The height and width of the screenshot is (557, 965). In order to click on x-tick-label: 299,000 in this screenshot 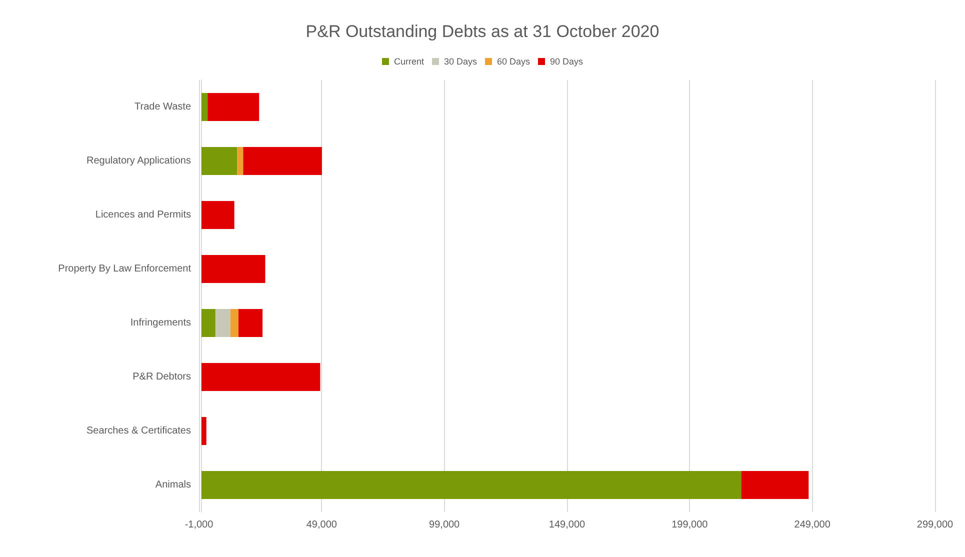, I will do `click(935, 525)`.